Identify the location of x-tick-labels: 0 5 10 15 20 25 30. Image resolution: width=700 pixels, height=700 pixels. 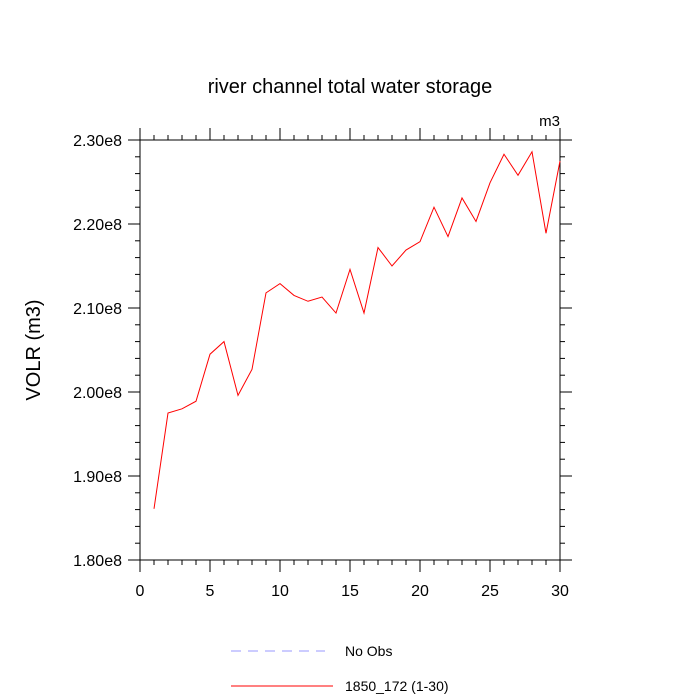
(352, 591).